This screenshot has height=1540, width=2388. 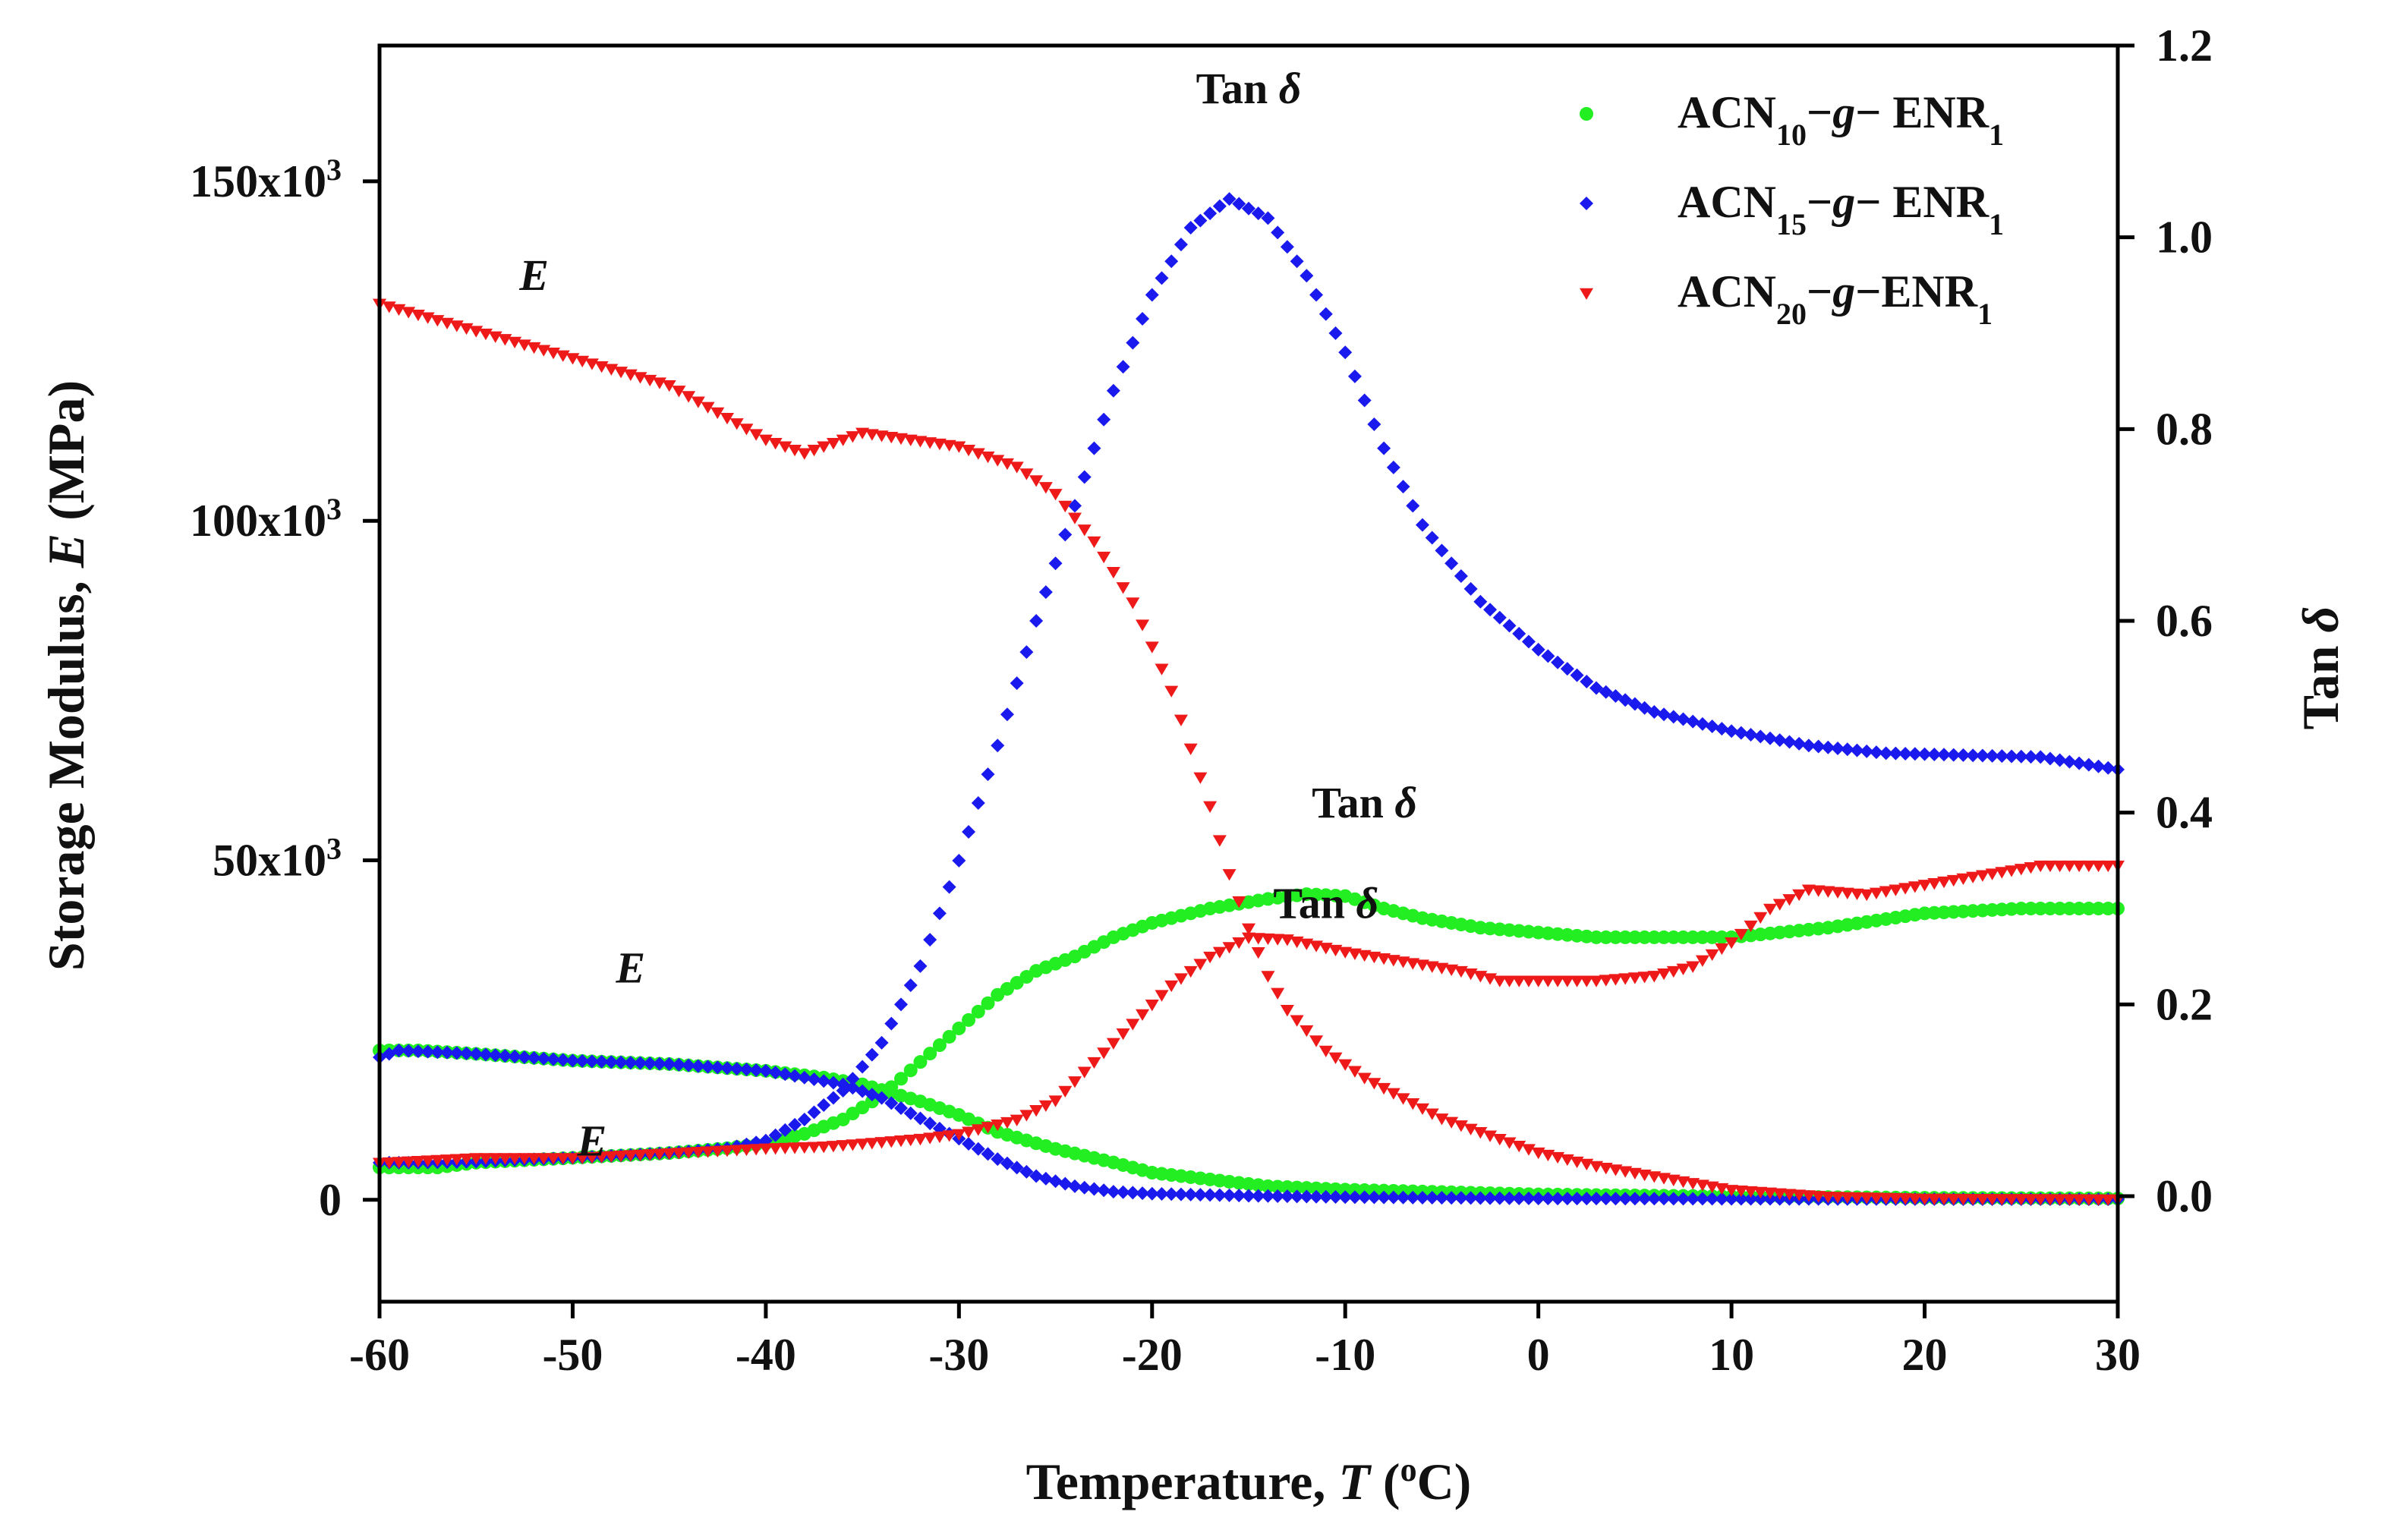 I want to click on y-right-tick-label: 0.4, so click(x=2184, y=813).